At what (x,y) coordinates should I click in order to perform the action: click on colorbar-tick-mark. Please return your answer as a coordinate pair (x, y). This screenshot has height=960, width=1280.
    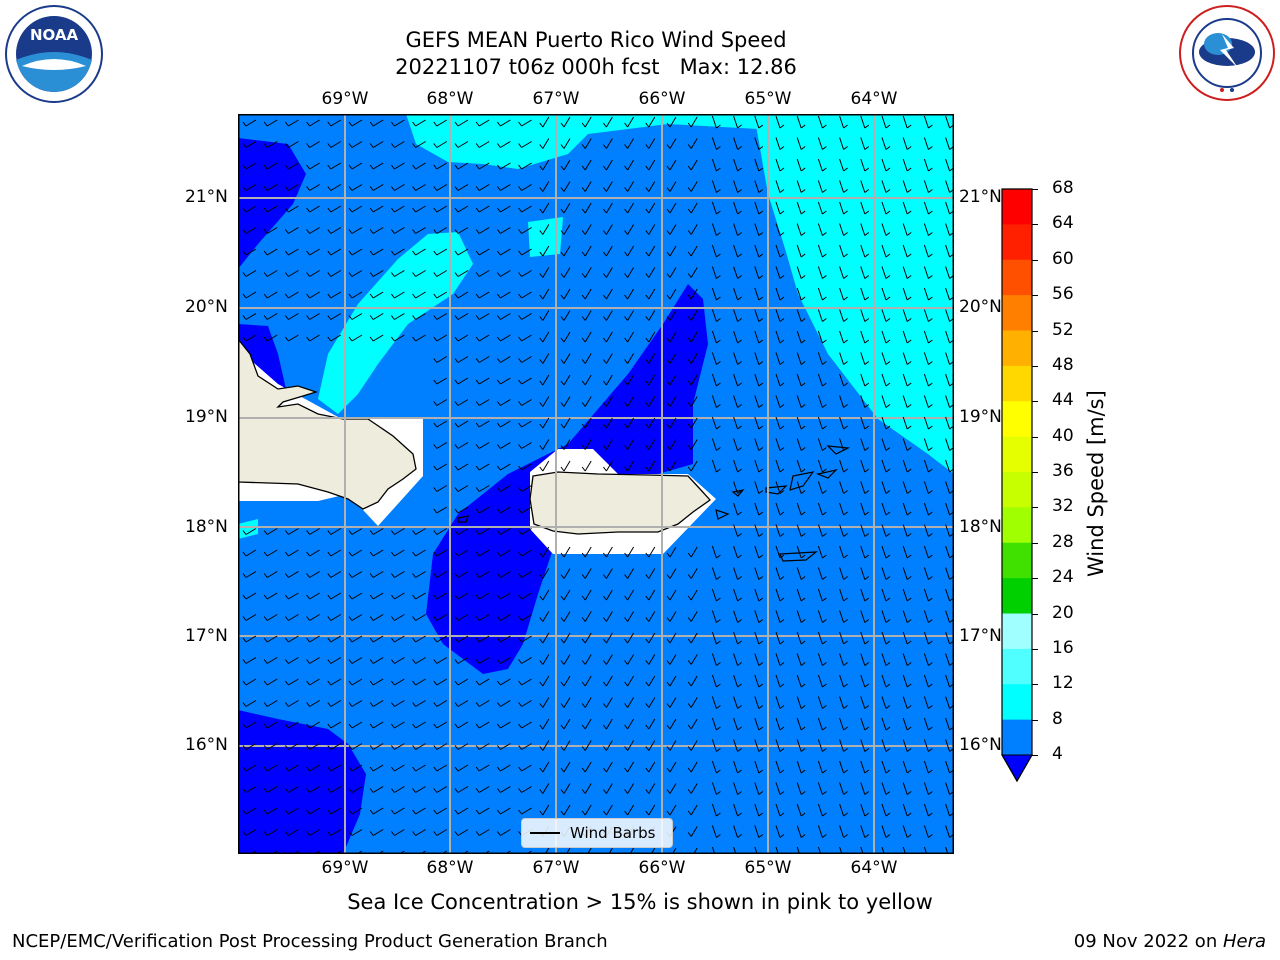
    Looking at the image, I should click on (1035, 649).